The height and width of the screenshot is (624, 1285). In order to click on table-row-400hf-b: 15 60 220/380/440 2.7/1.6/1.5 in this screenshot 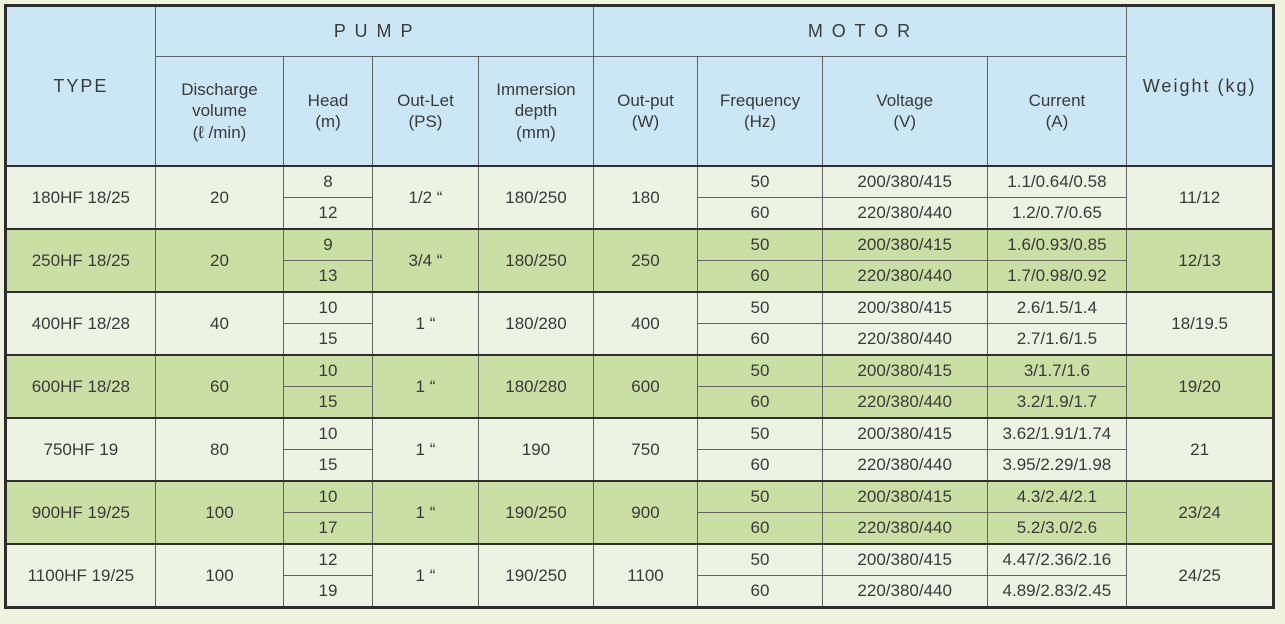, I will do `click(640, 339)`.